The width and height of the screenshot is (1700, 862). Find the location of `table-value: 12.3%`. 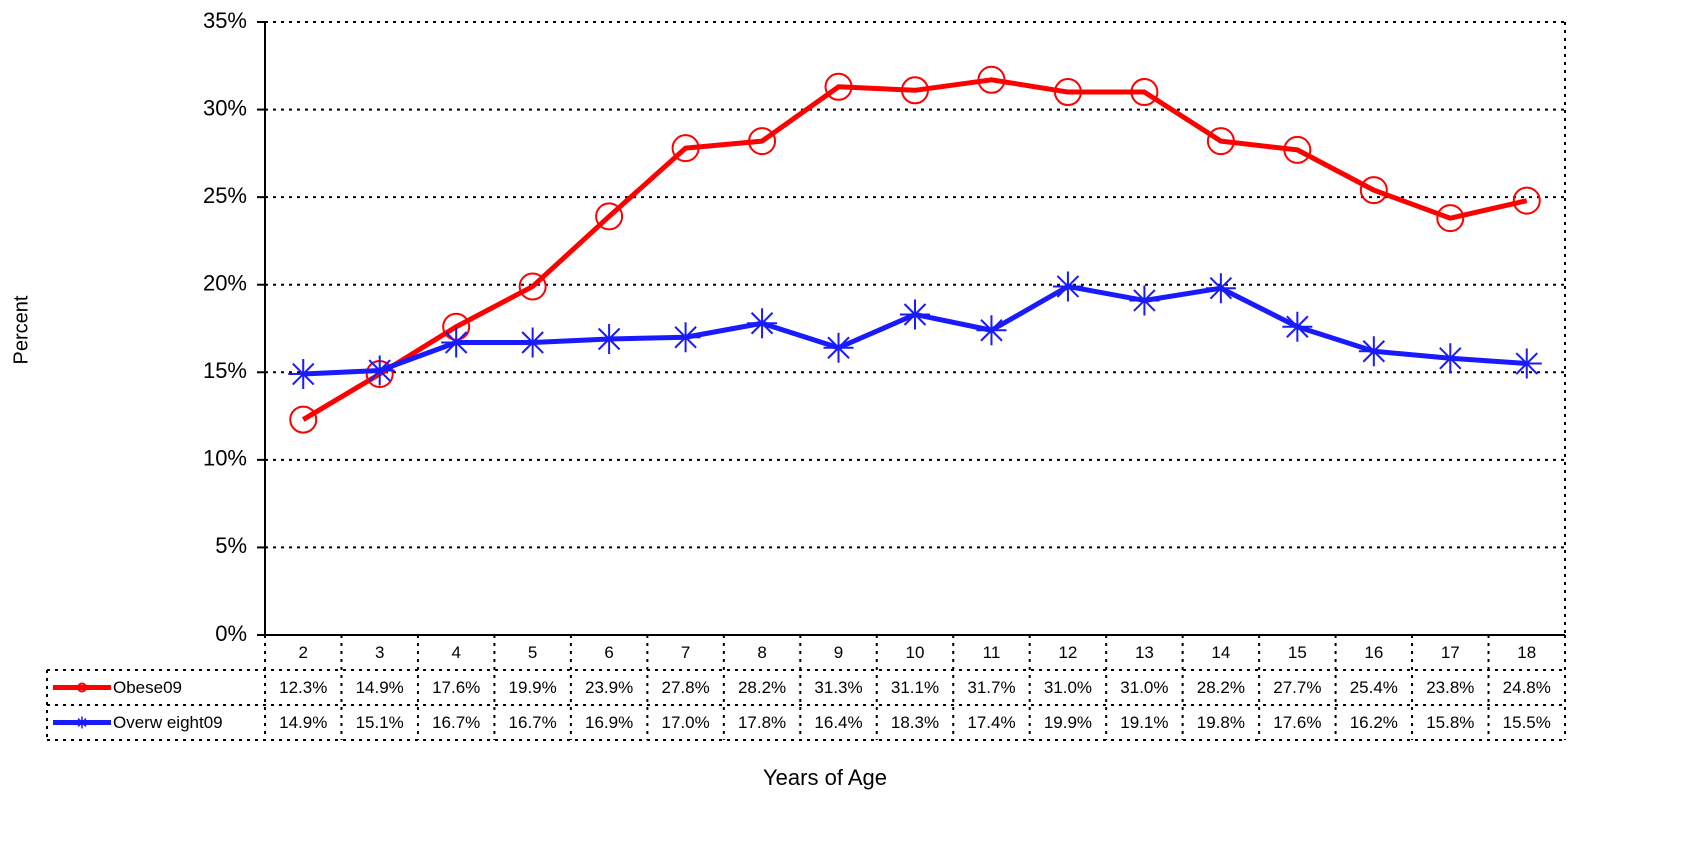

table-value: 12.3% is located at coordinates (303, 687).